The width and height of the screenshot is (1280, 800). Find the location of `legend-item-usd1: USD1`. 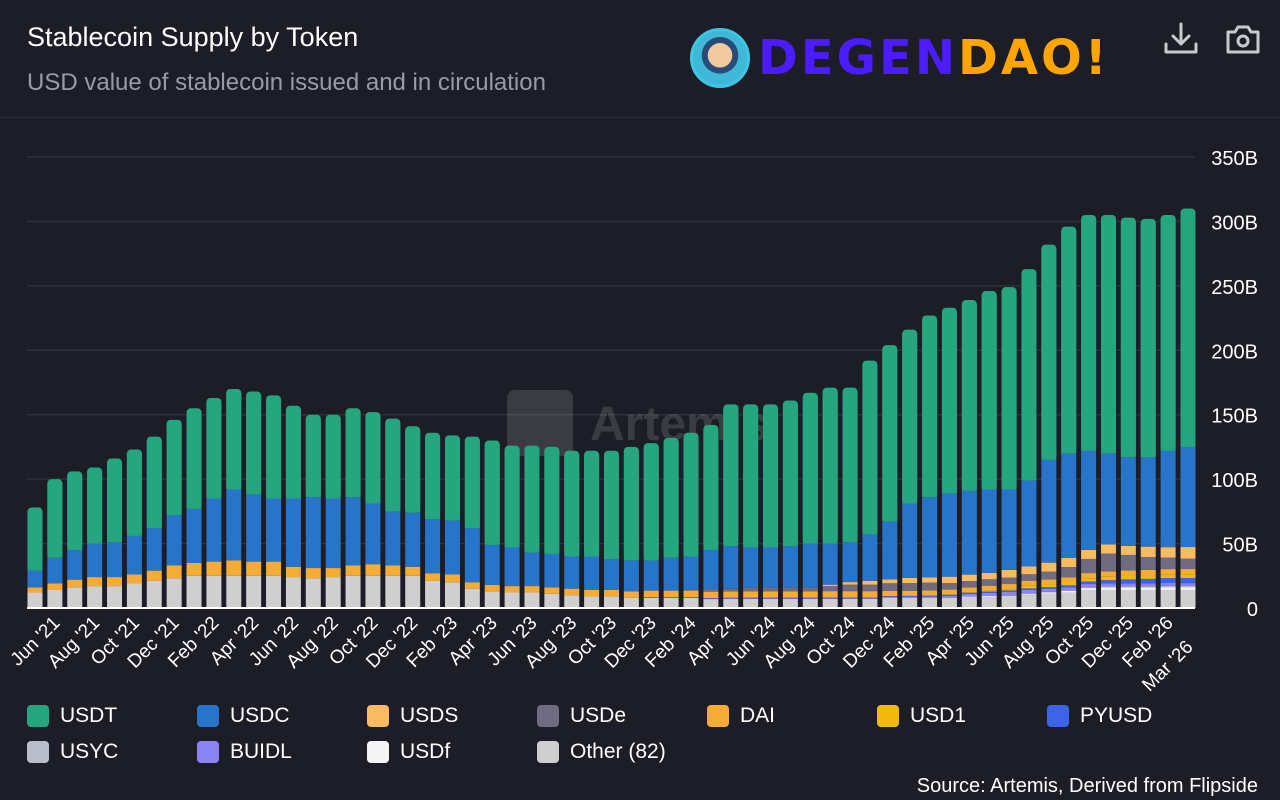

legend-item-usd1: USD1 is located at coordinates (921, 716).